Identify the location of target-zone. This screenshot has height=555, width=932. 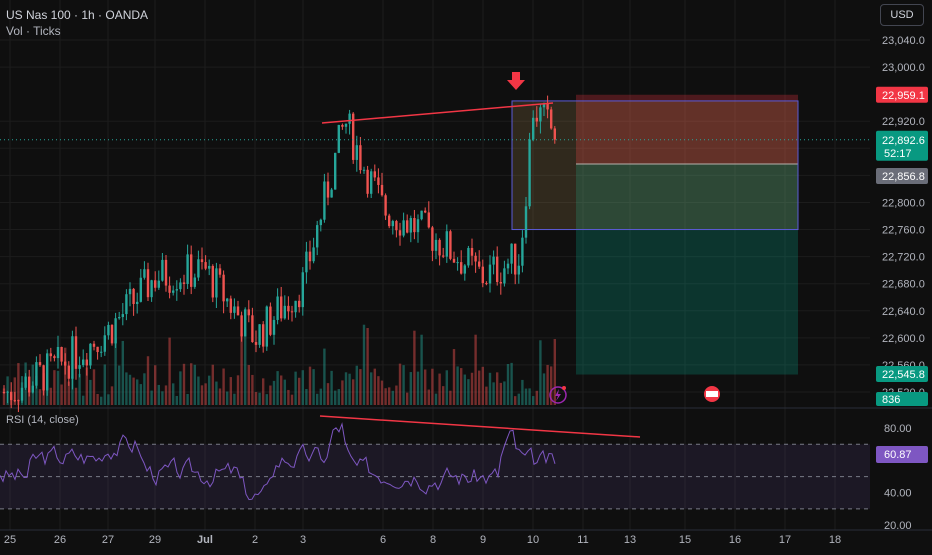
(687, 269).